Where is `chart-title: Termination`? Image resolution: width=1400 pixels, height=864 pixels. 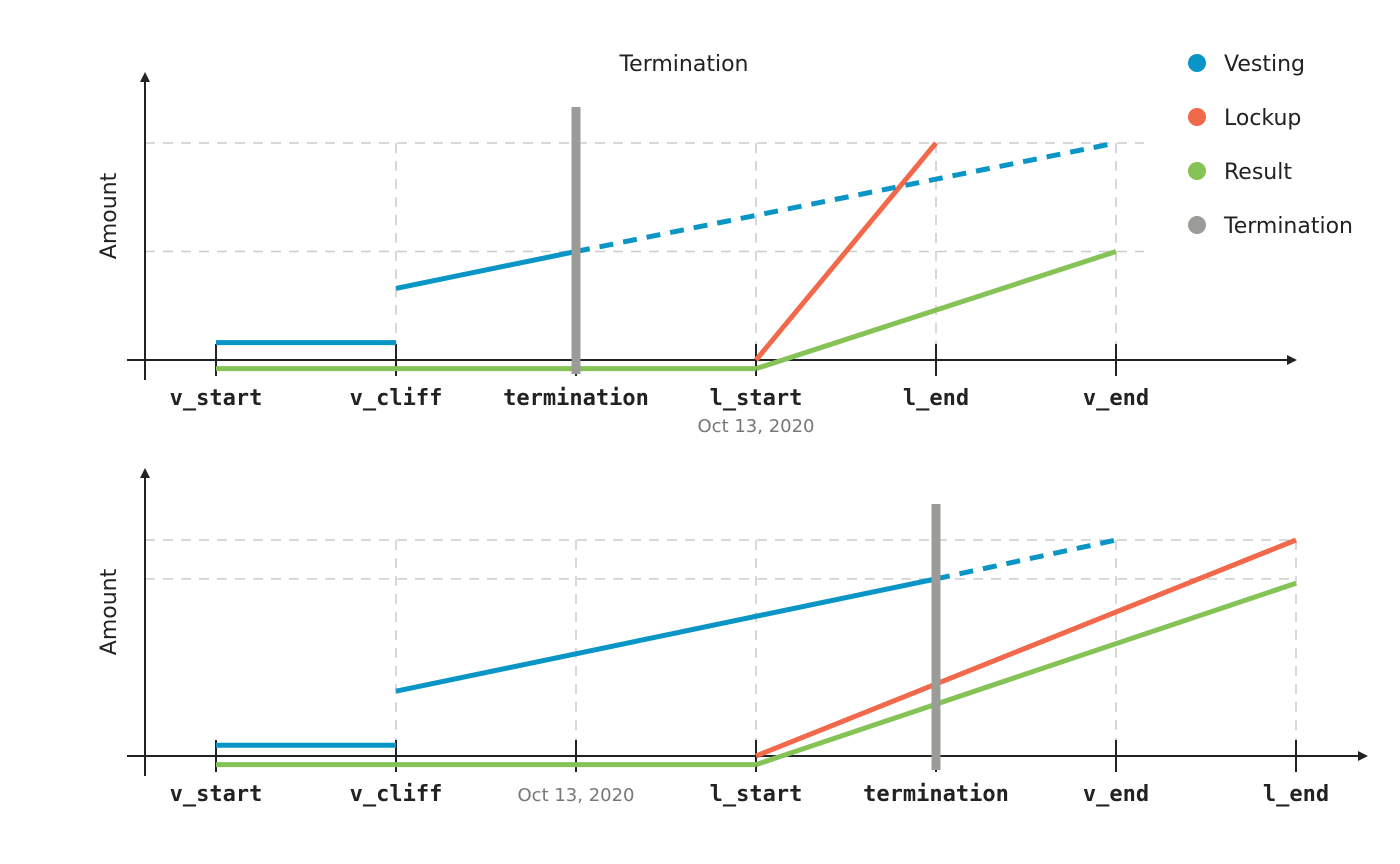
chart-title: Termination is located at coordinates (683, 64).